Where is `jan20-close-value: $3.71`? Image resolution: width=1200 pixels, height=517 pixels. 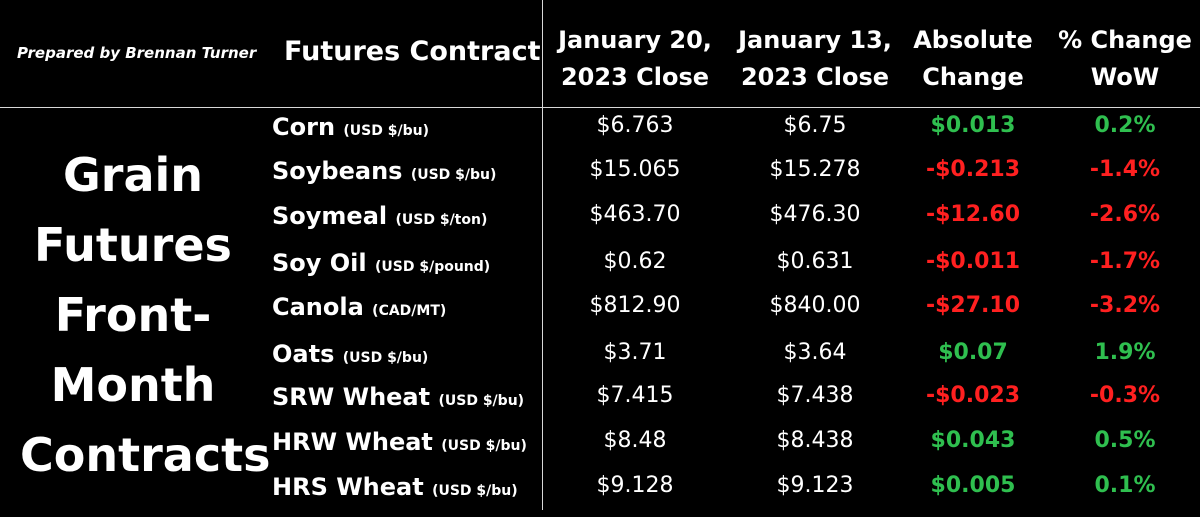
jan20-close-value: $3.71 is located at coordinates (635, 352).